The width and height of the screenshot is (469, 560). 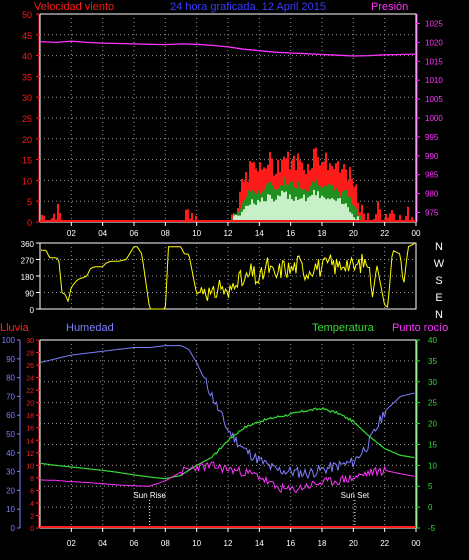 What do you see at coordinates (432, 194) in the screenshot?
I see `pressure-axis-tick-label: 980` at bounding box center [432, 194].